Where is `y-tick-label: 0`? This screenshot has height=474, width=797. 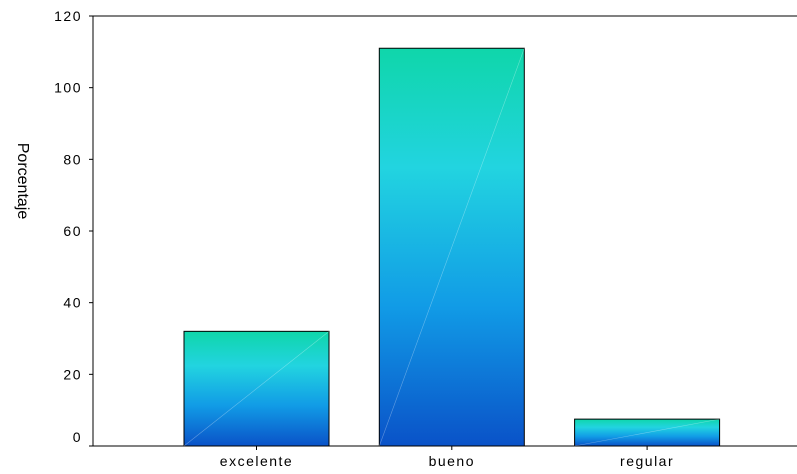
y-tick-label: 0 is located at coordinates (77, 437).